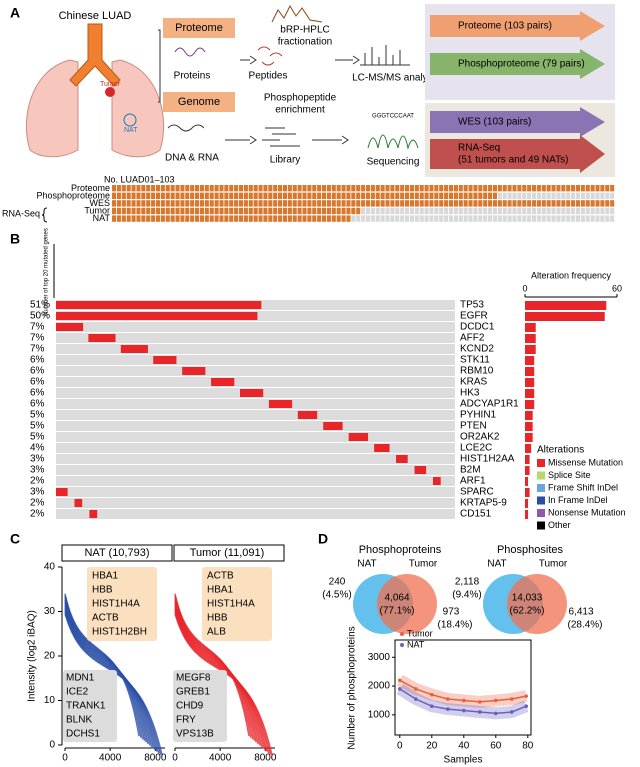  I want to click on gene-name: AFF2, so click(472, 338).